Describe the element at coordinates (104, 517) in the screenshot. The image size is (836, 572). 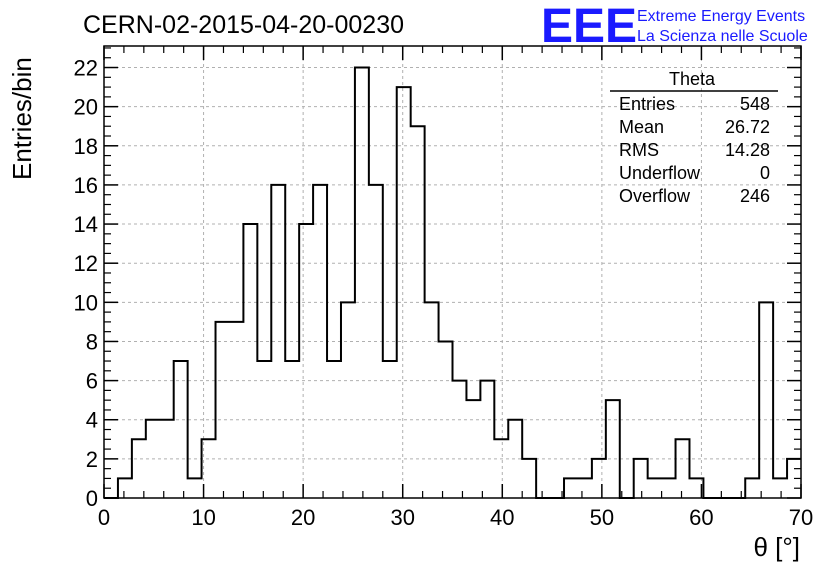
I see `x-tick-label: 0` at that location.